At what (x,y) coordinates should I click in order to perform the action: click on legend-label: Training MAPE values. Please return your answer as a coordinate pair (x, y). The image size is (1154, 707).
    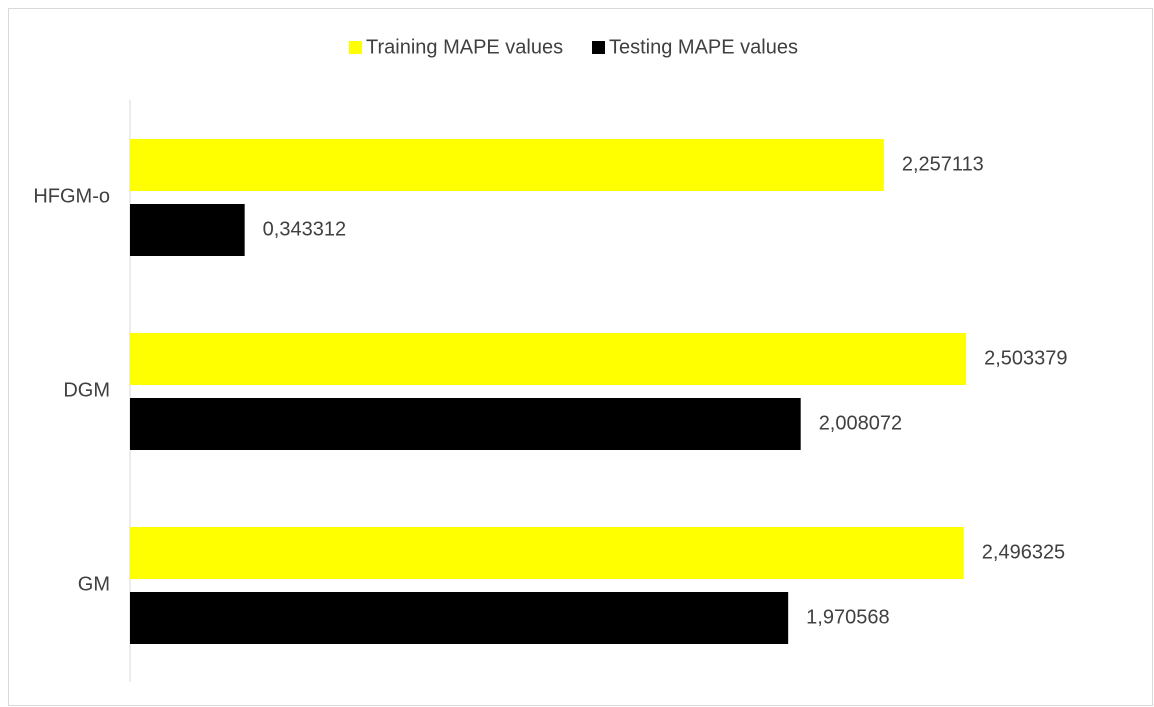
    Looking at the image, I should click on (464, 47).